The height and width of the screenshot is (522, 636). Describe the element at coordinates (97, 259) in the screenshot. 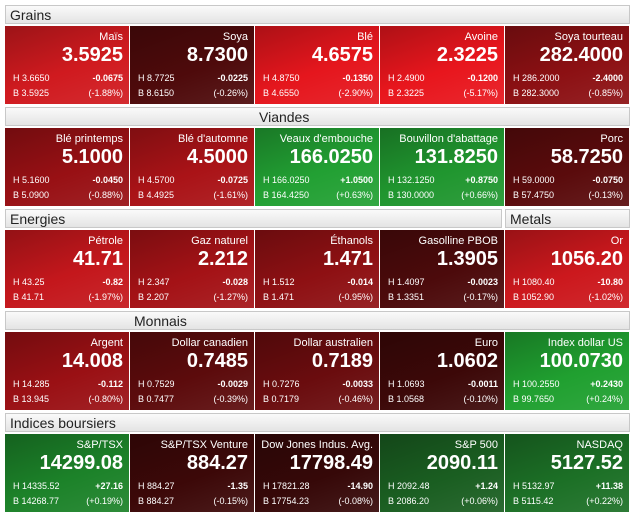

I see `quote-price: 41.71` at that location.